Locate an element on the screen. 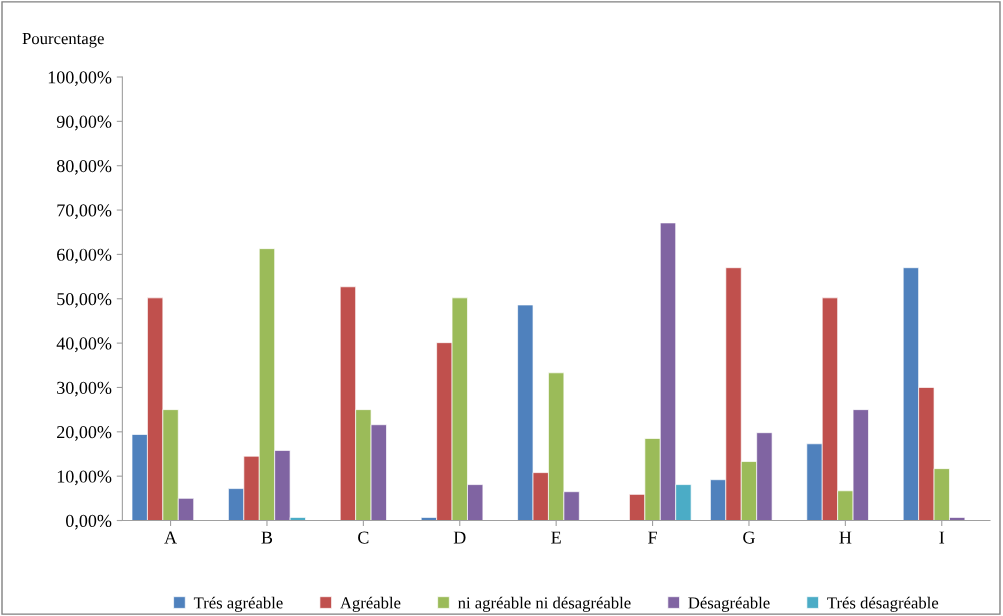 Image resolution: width=1003 pixels, height=616 pixels. legend-label: Trés désagréable is located at coordinates (883, 604).